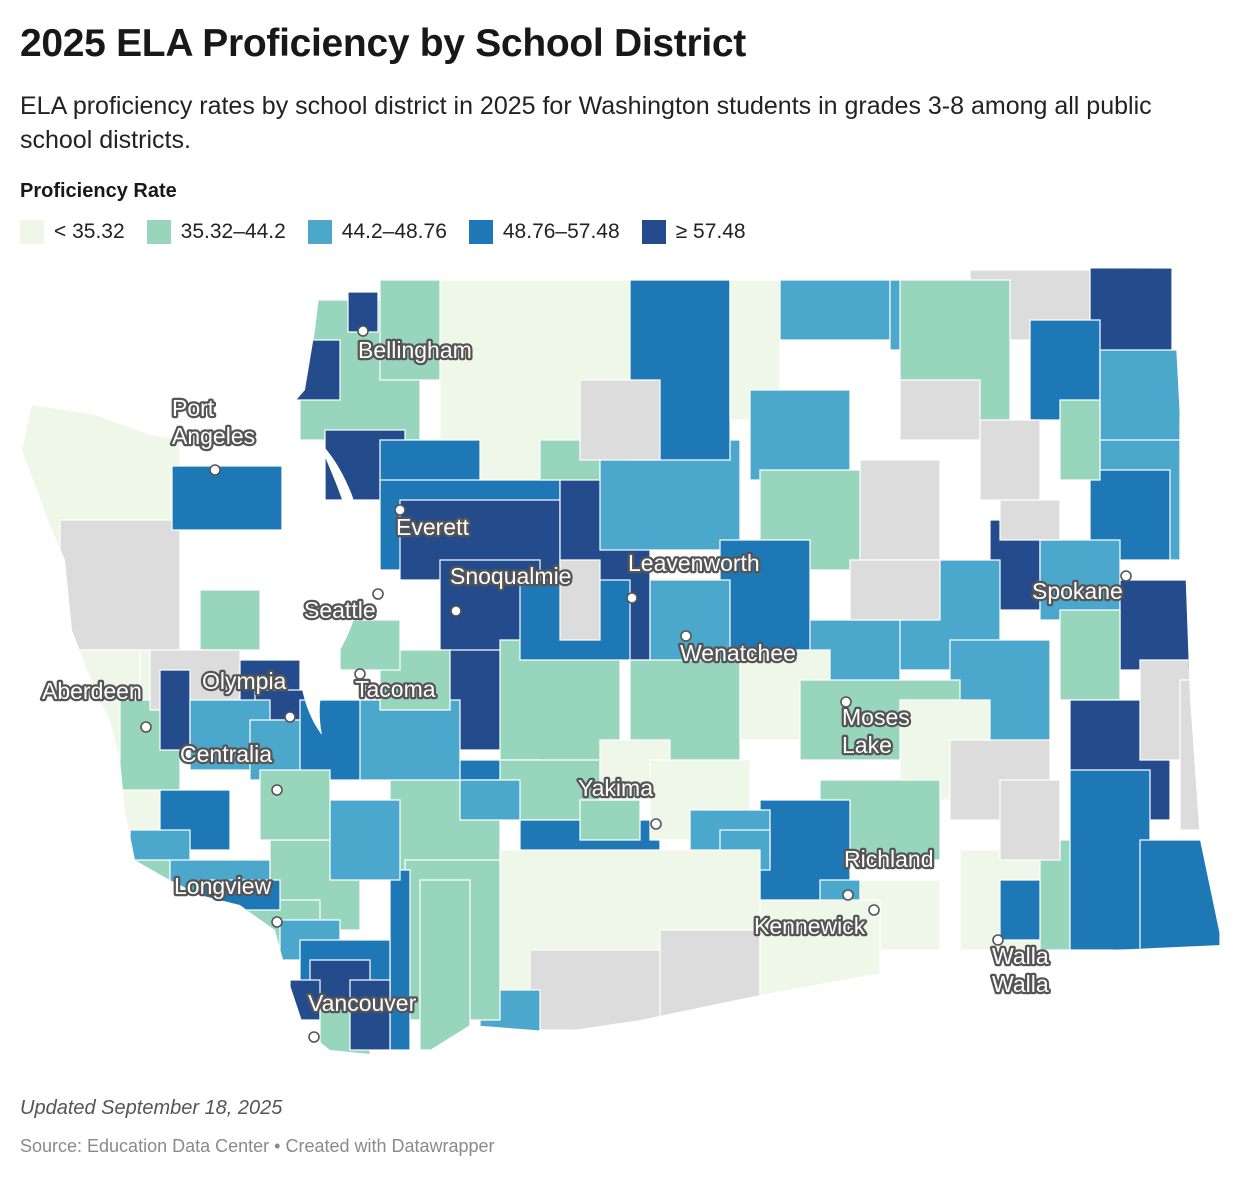 This screenshot has height=1180, width=1240. What do you see at coordinates (244, 681) in the screenshot?
I see `city-label: Olympia` at bounding box center [244, 681].